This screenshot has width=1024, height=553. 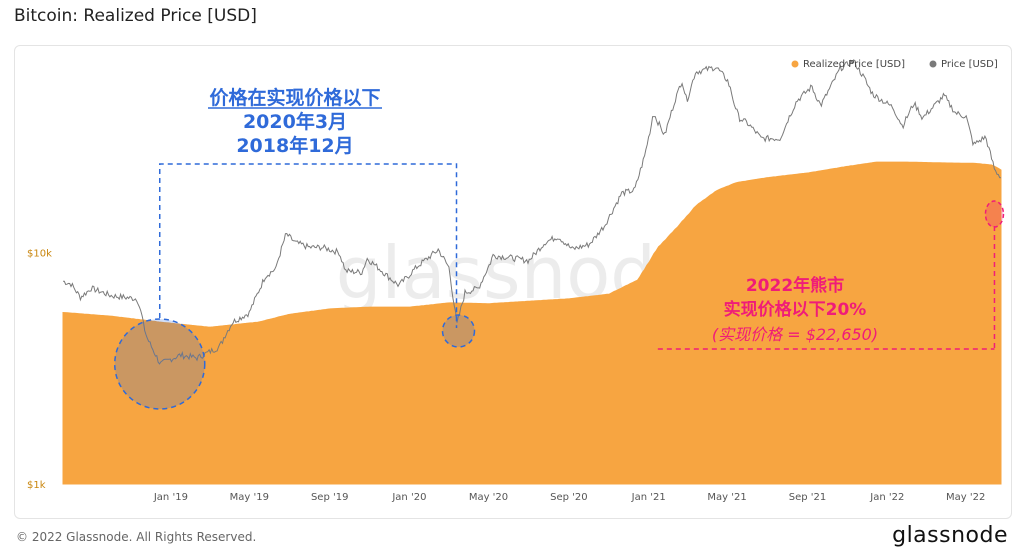 What do you see at coordinates (795, 334) in the screenshot?
I see `pink-annotation-line-3: (实现价格 = $22,650)` at bounding box center [795, 334].